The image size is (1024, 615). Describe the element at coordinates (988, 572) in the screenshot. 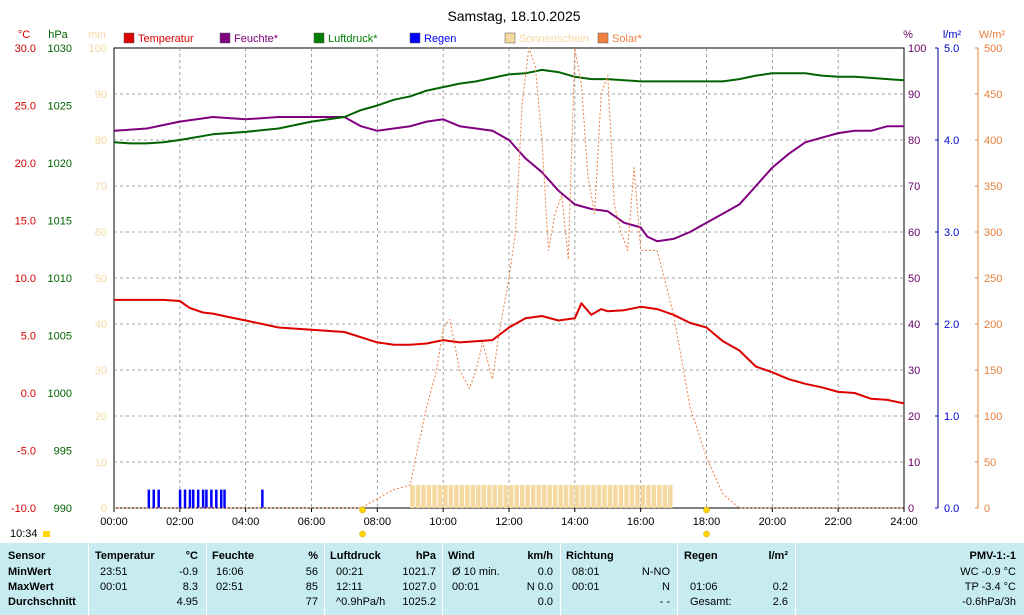

I see `stat-pmv: WC -0.9 °C` at that location.